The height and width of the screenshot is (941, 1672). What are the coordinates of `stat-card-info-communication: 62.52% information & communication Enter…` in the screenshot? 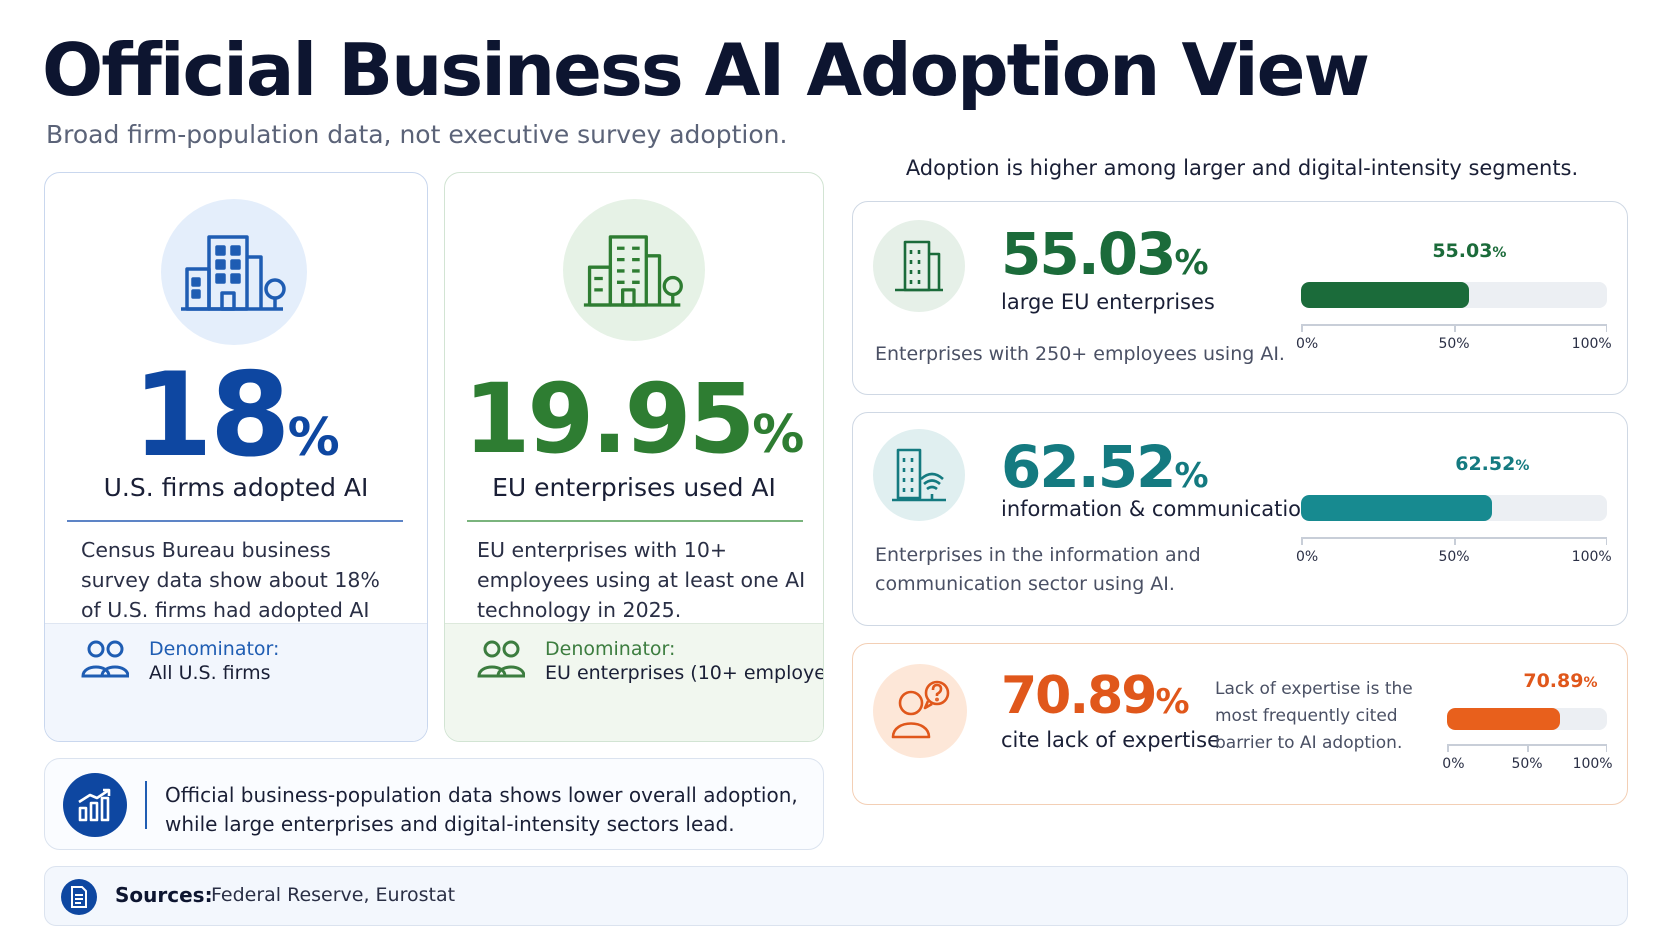 It's located at (1240, 519).